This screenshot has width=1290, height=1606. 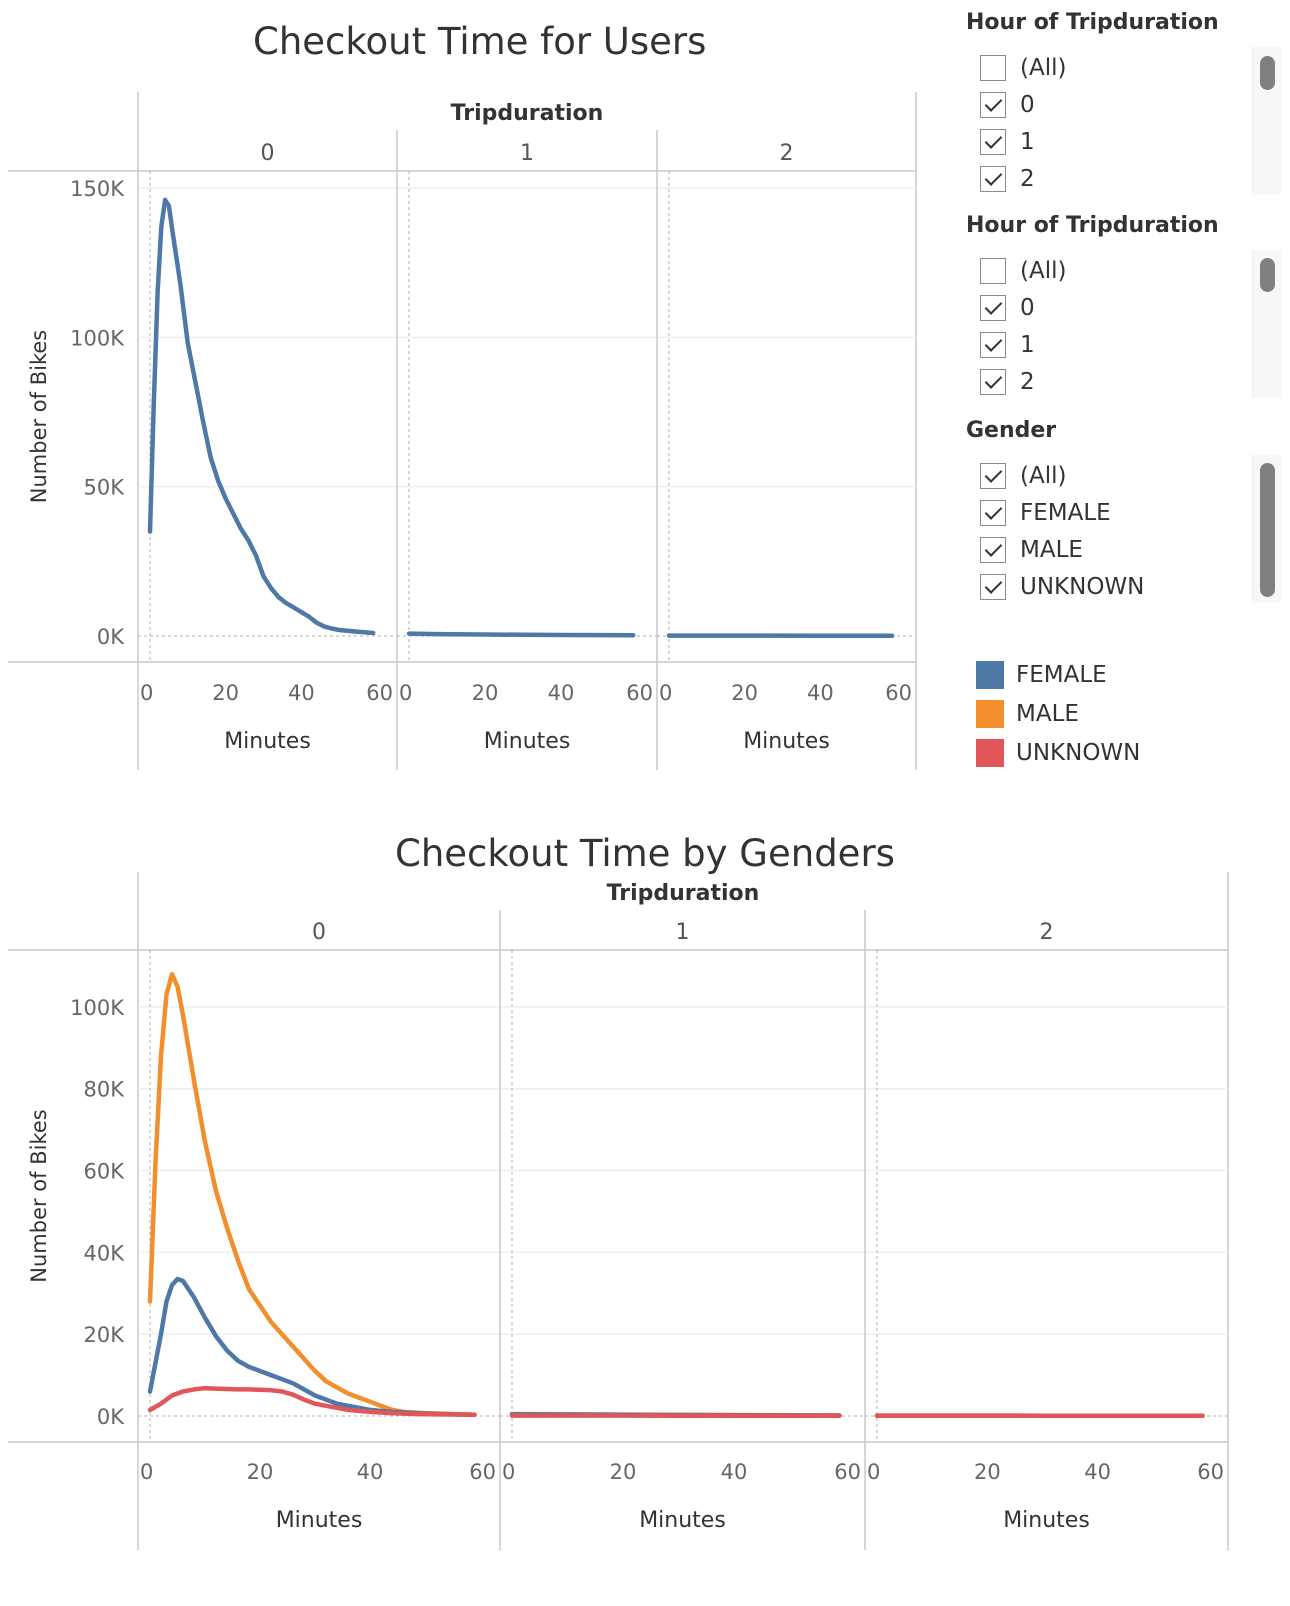 What do you see at coordinates (105, 1090) in the screenshot?
I see `y-tick-label: 80K` at bounding box center [105, 1090].